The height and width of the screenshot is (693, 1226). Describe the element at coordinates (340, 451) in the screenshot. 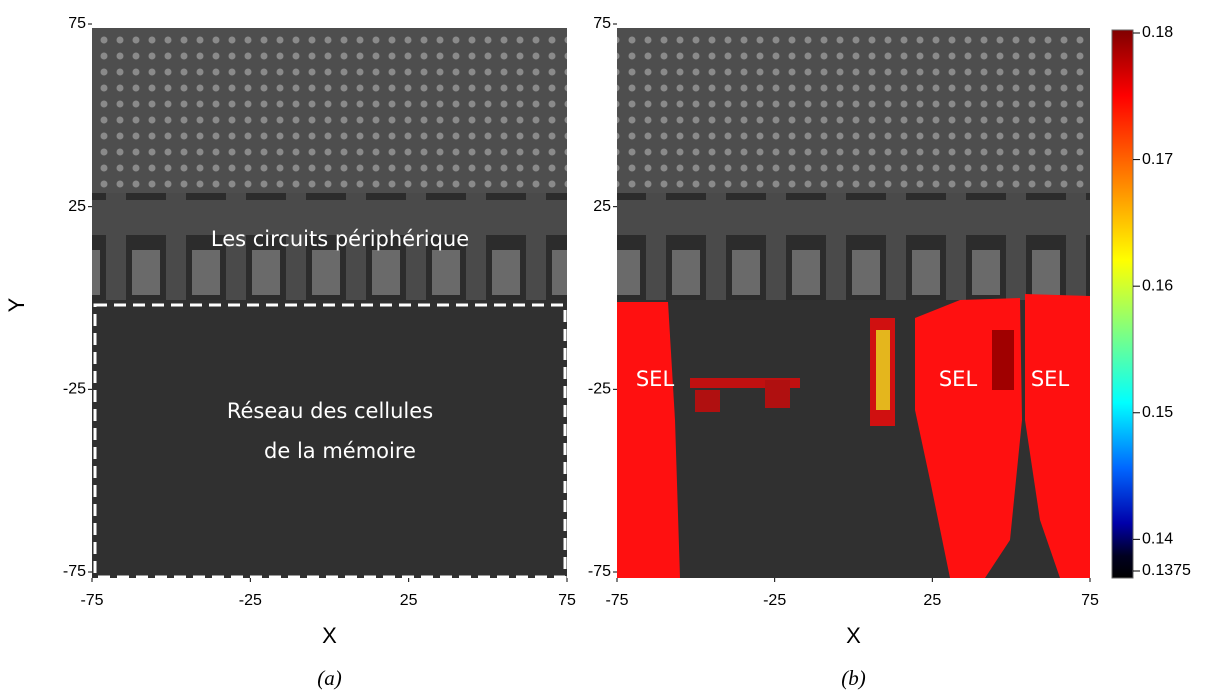

I see `annotation: de la mémoire` at that location.